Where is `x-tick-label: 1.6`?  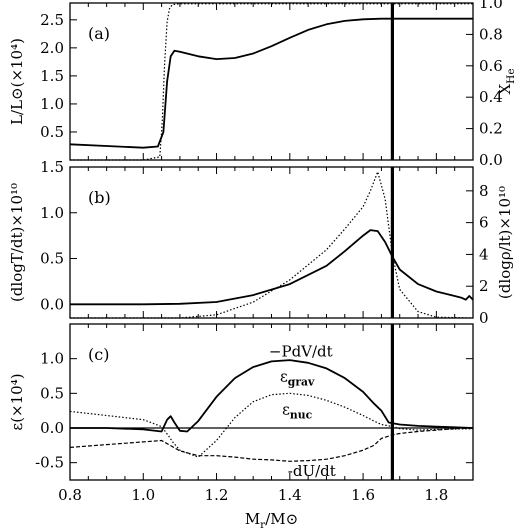 x-tick-label: 1.6 is located at coordinates (363, 495).